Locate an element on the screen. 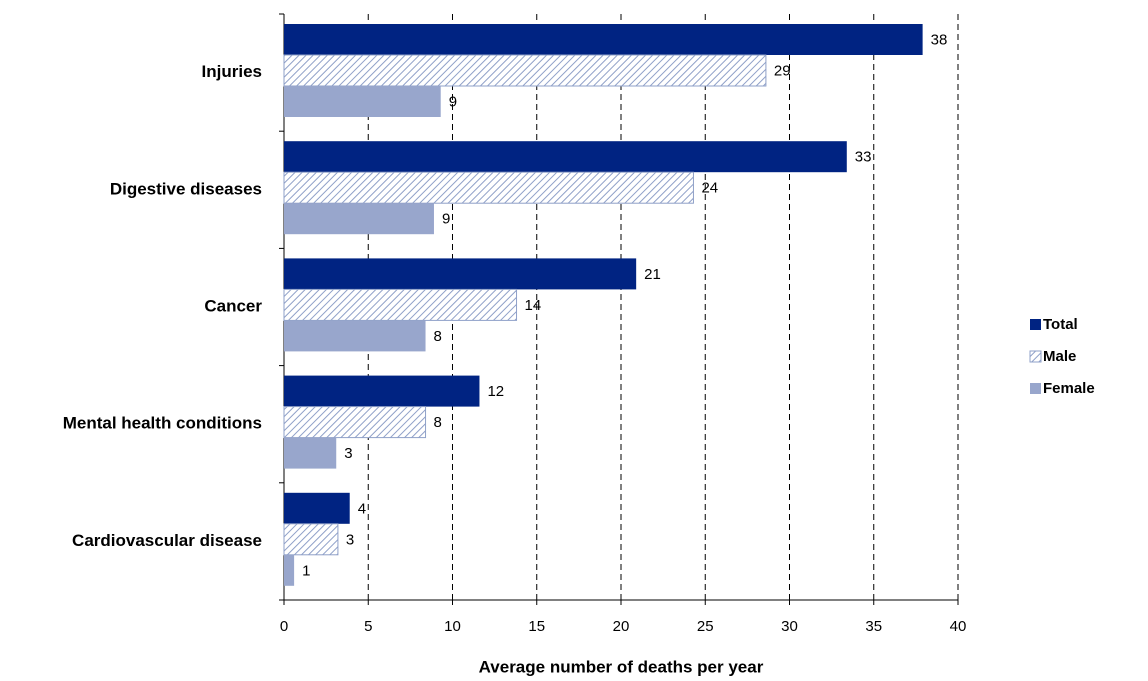  legend-label: Female is located at coordinates (1069, 388).